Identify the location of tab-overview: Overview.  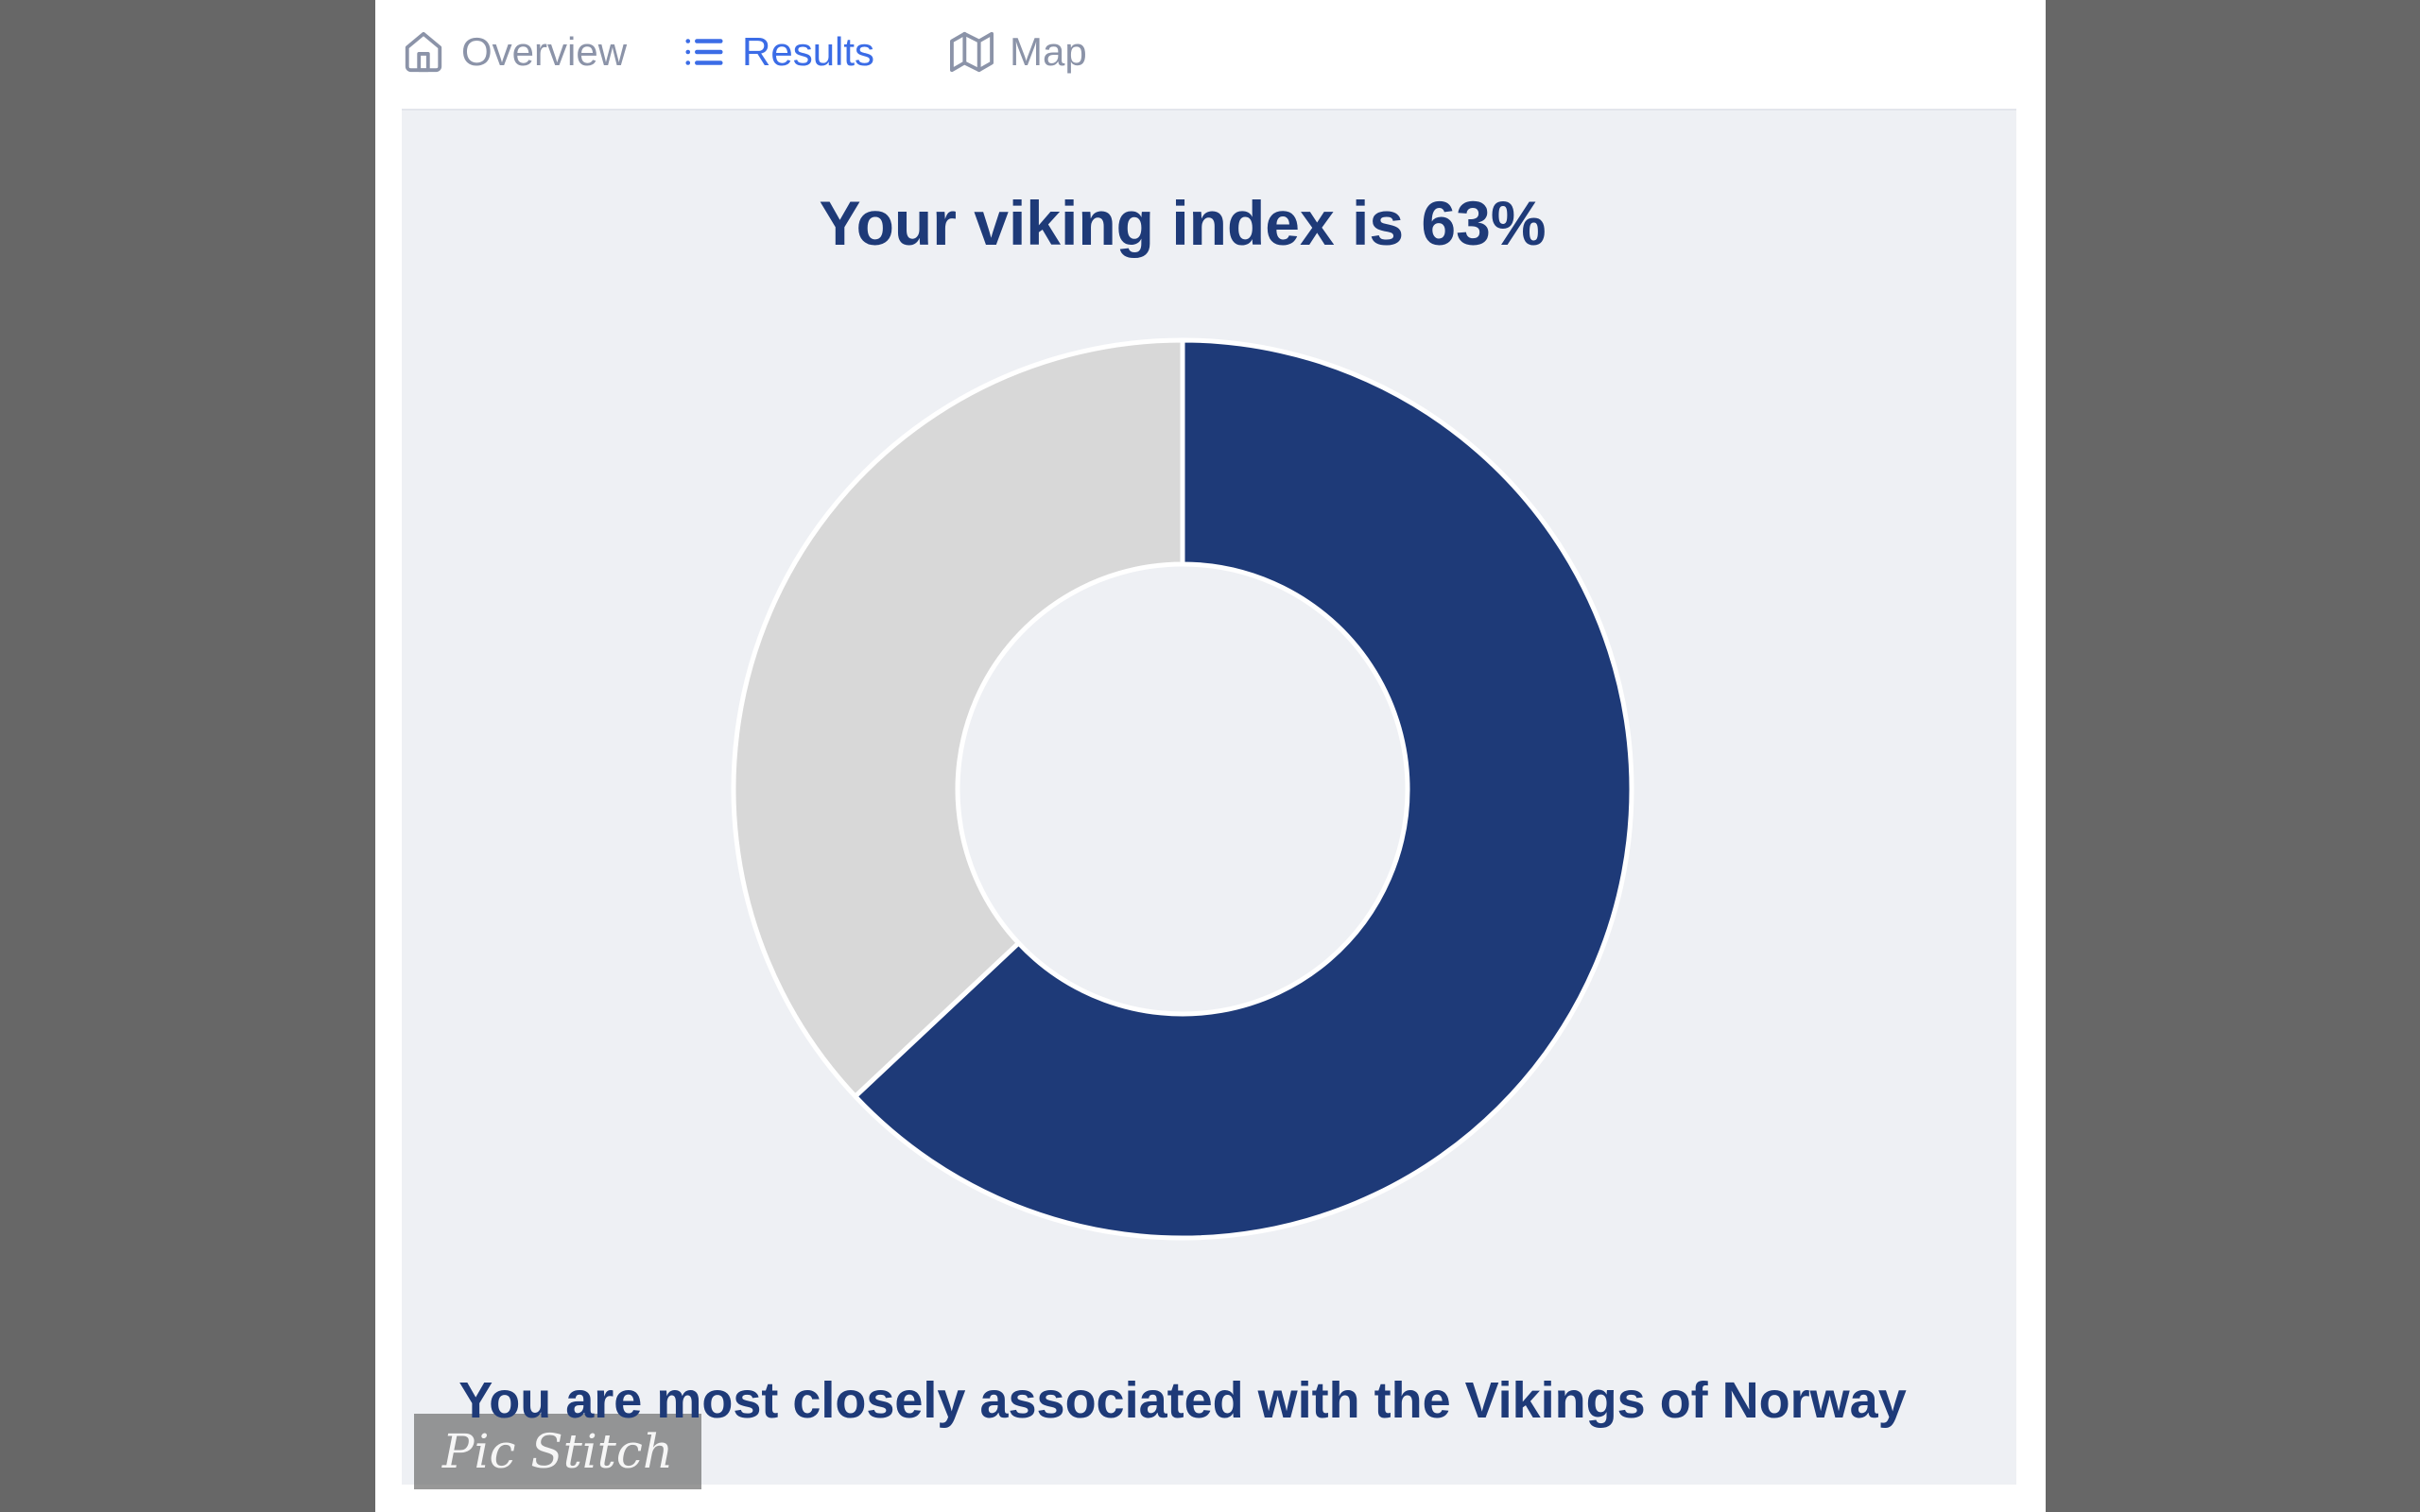
(514, 52).